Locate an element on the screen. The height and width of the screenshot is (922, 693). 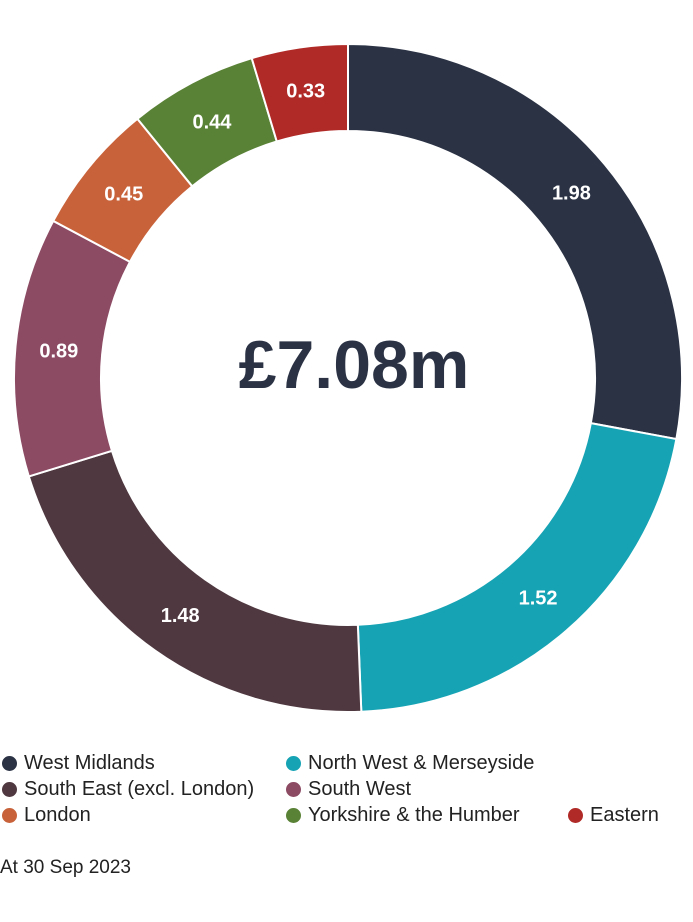
legend-label: Eastern is located at coordinates (624, 815).